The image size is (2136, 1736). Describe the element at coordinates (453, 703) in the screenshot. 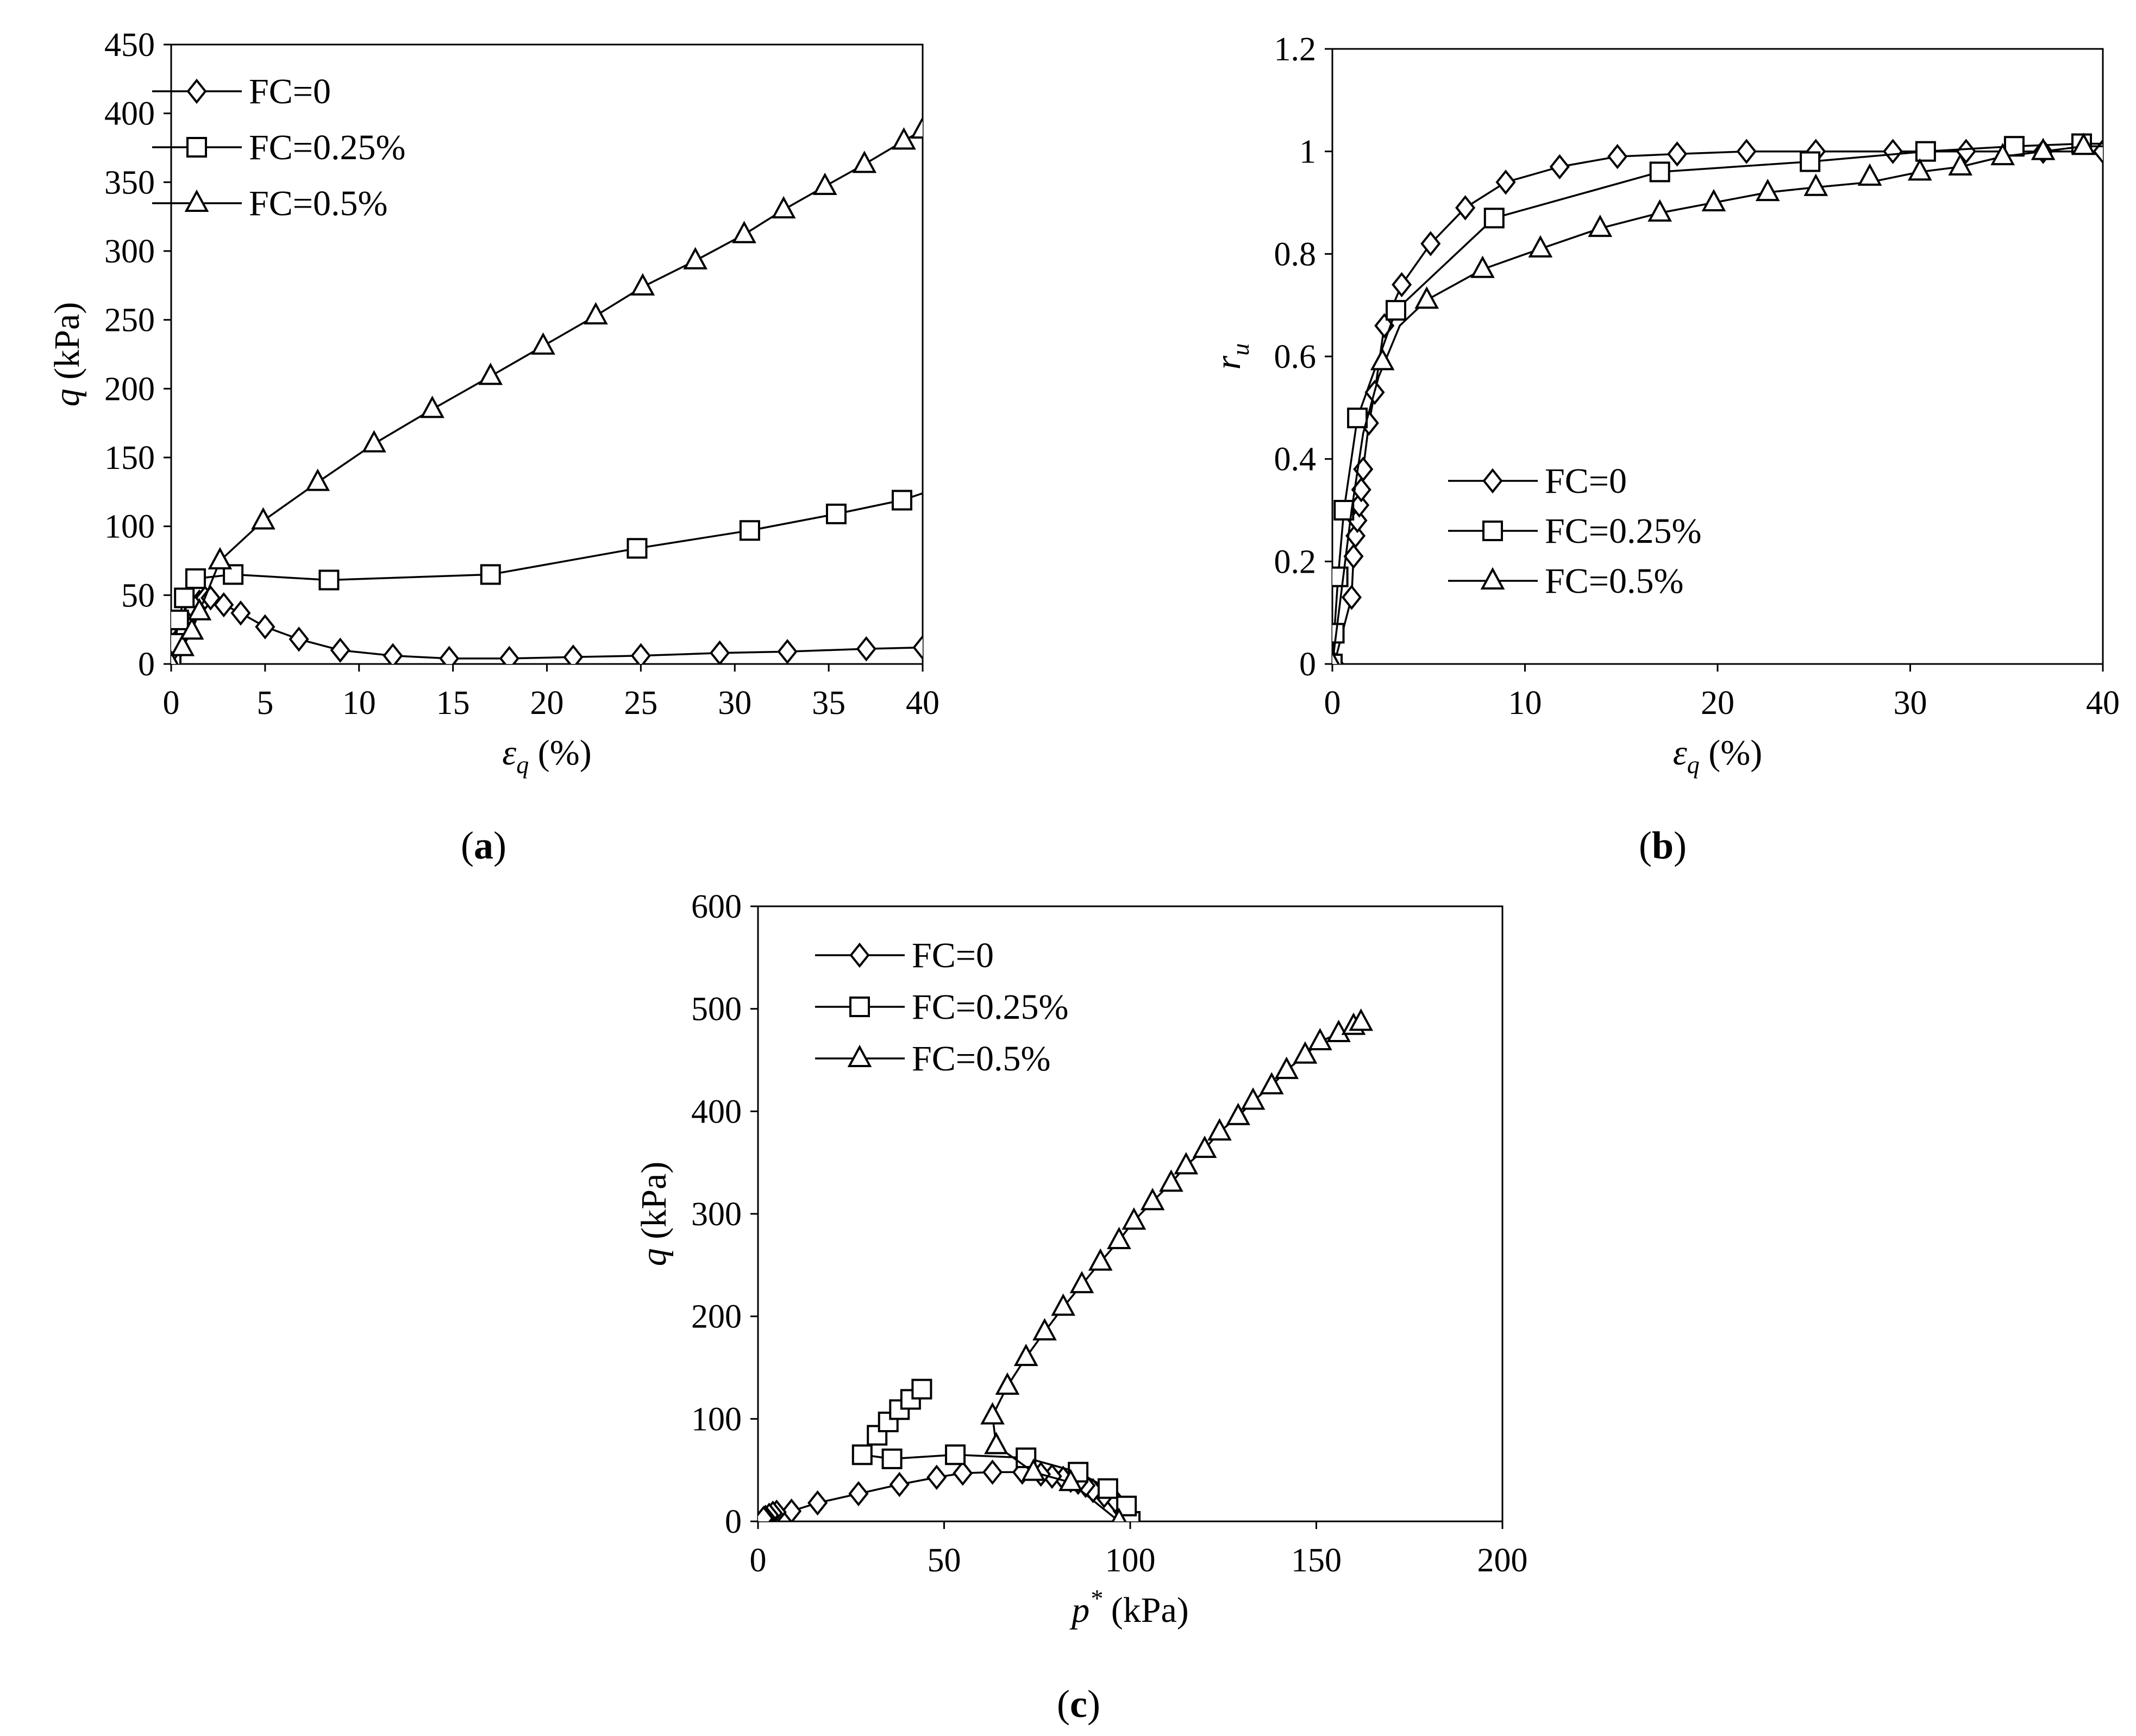

I see `x-tick-label: 15` at that location.